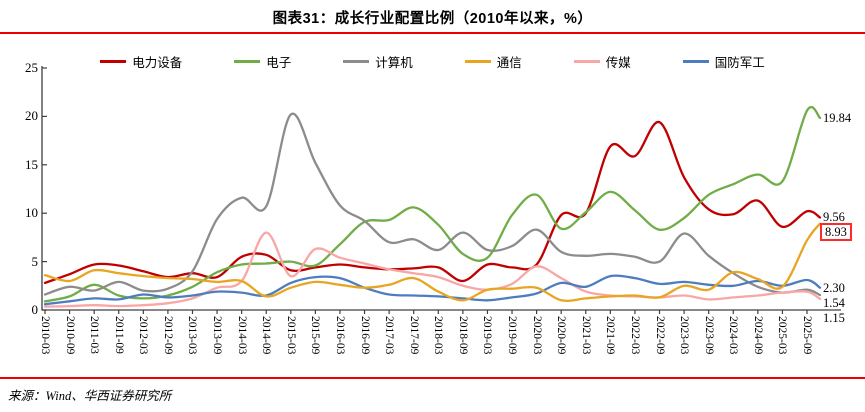 The image size is (865, 412). I want to click on x-axis-label-2014-09: 2014-09, so click(266, 335).